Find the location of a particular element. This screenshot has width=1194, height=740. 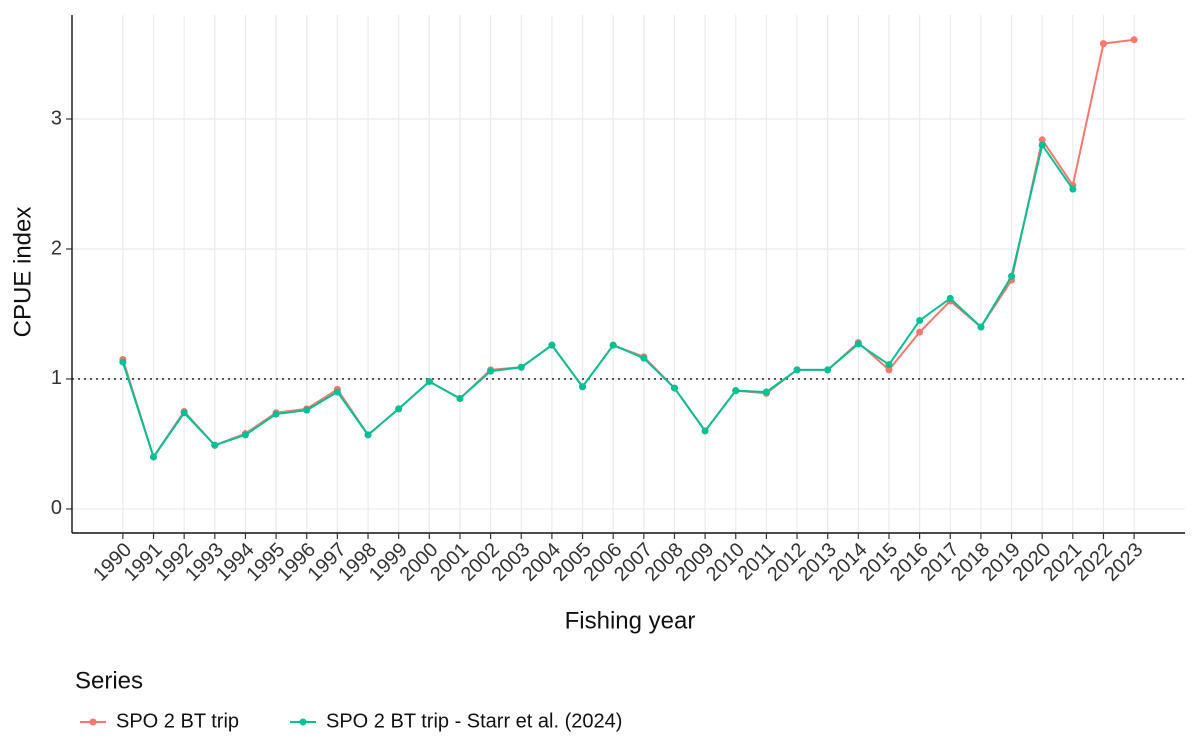

legend-title: Series is located at coordinates (109, 680).